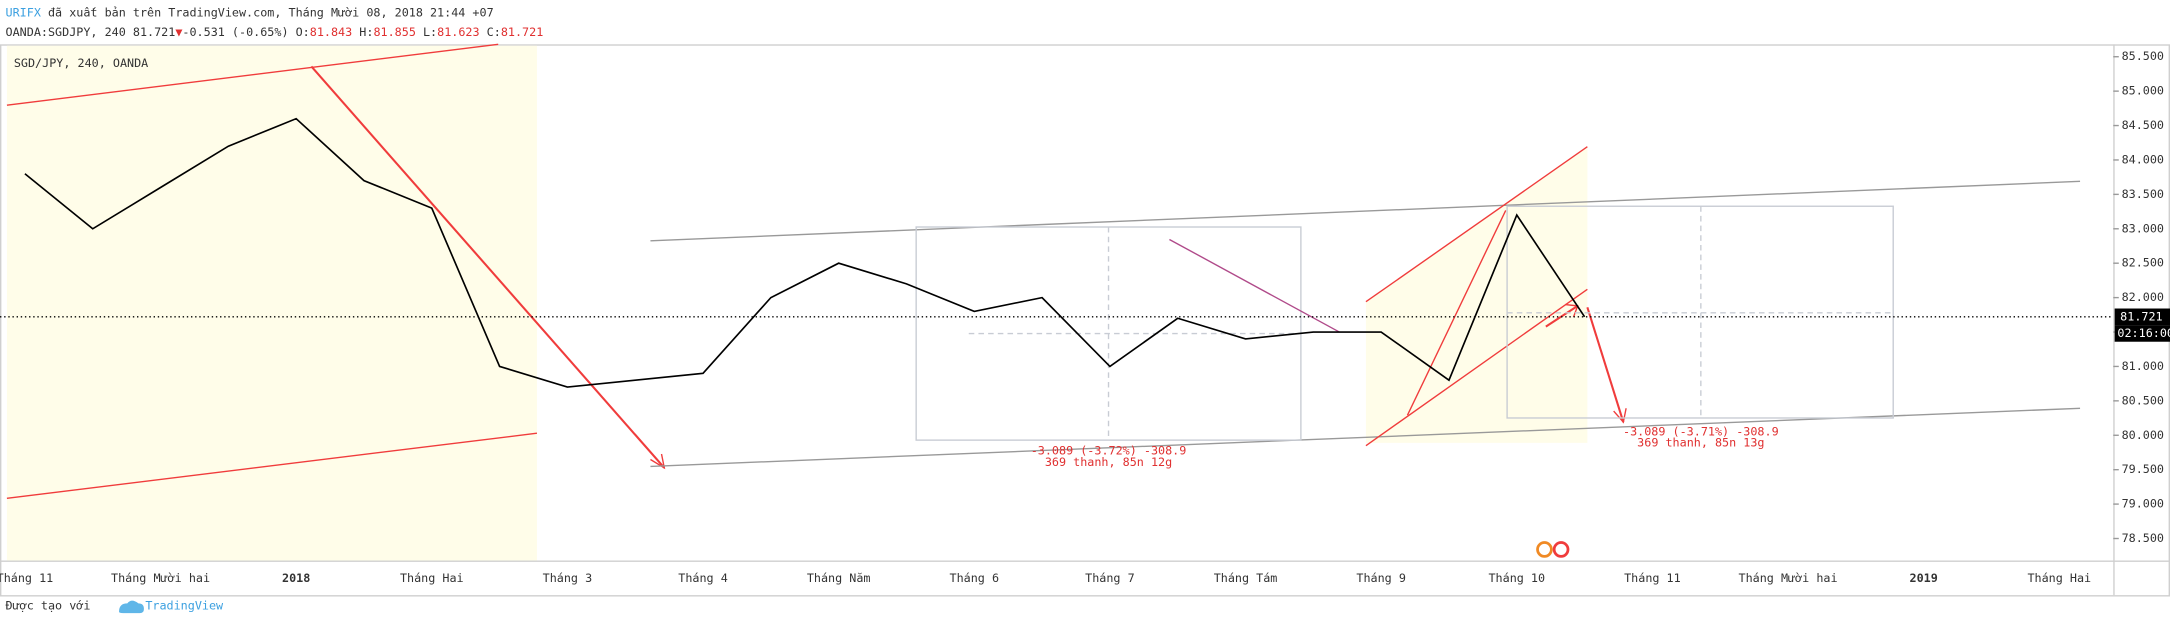 The image size is (2170, 627). Describe the element at coordinates (1108, 462) in the screenshot. I see `annotation: 369 thanh, 85n 12g` at that location.